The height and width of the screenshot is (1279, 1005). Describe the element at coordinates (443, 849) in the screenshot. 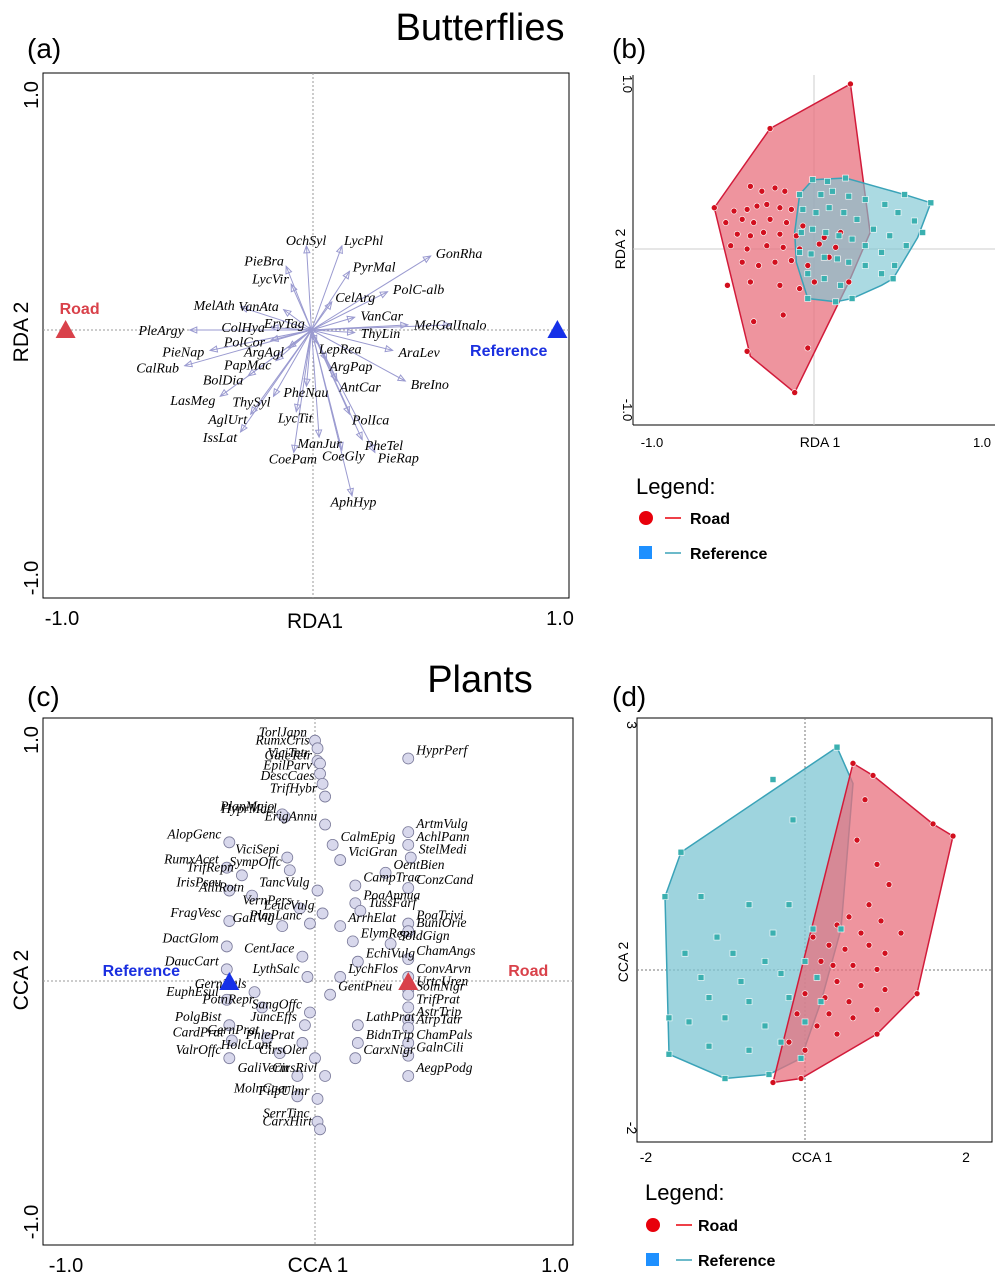

I see `species-label: StelMedi` at that location.